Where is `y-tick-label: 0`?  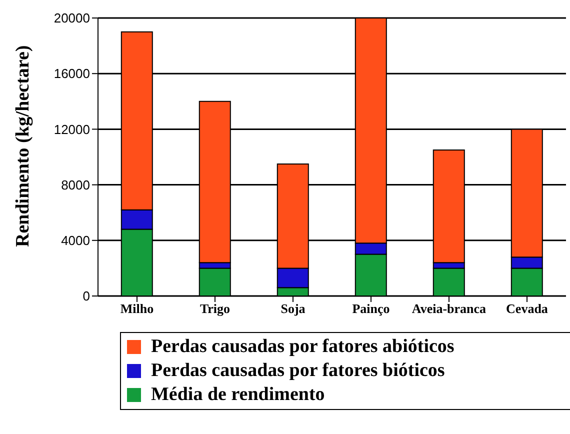
y-tick-label: 0 is located at coordinates (86, 296).